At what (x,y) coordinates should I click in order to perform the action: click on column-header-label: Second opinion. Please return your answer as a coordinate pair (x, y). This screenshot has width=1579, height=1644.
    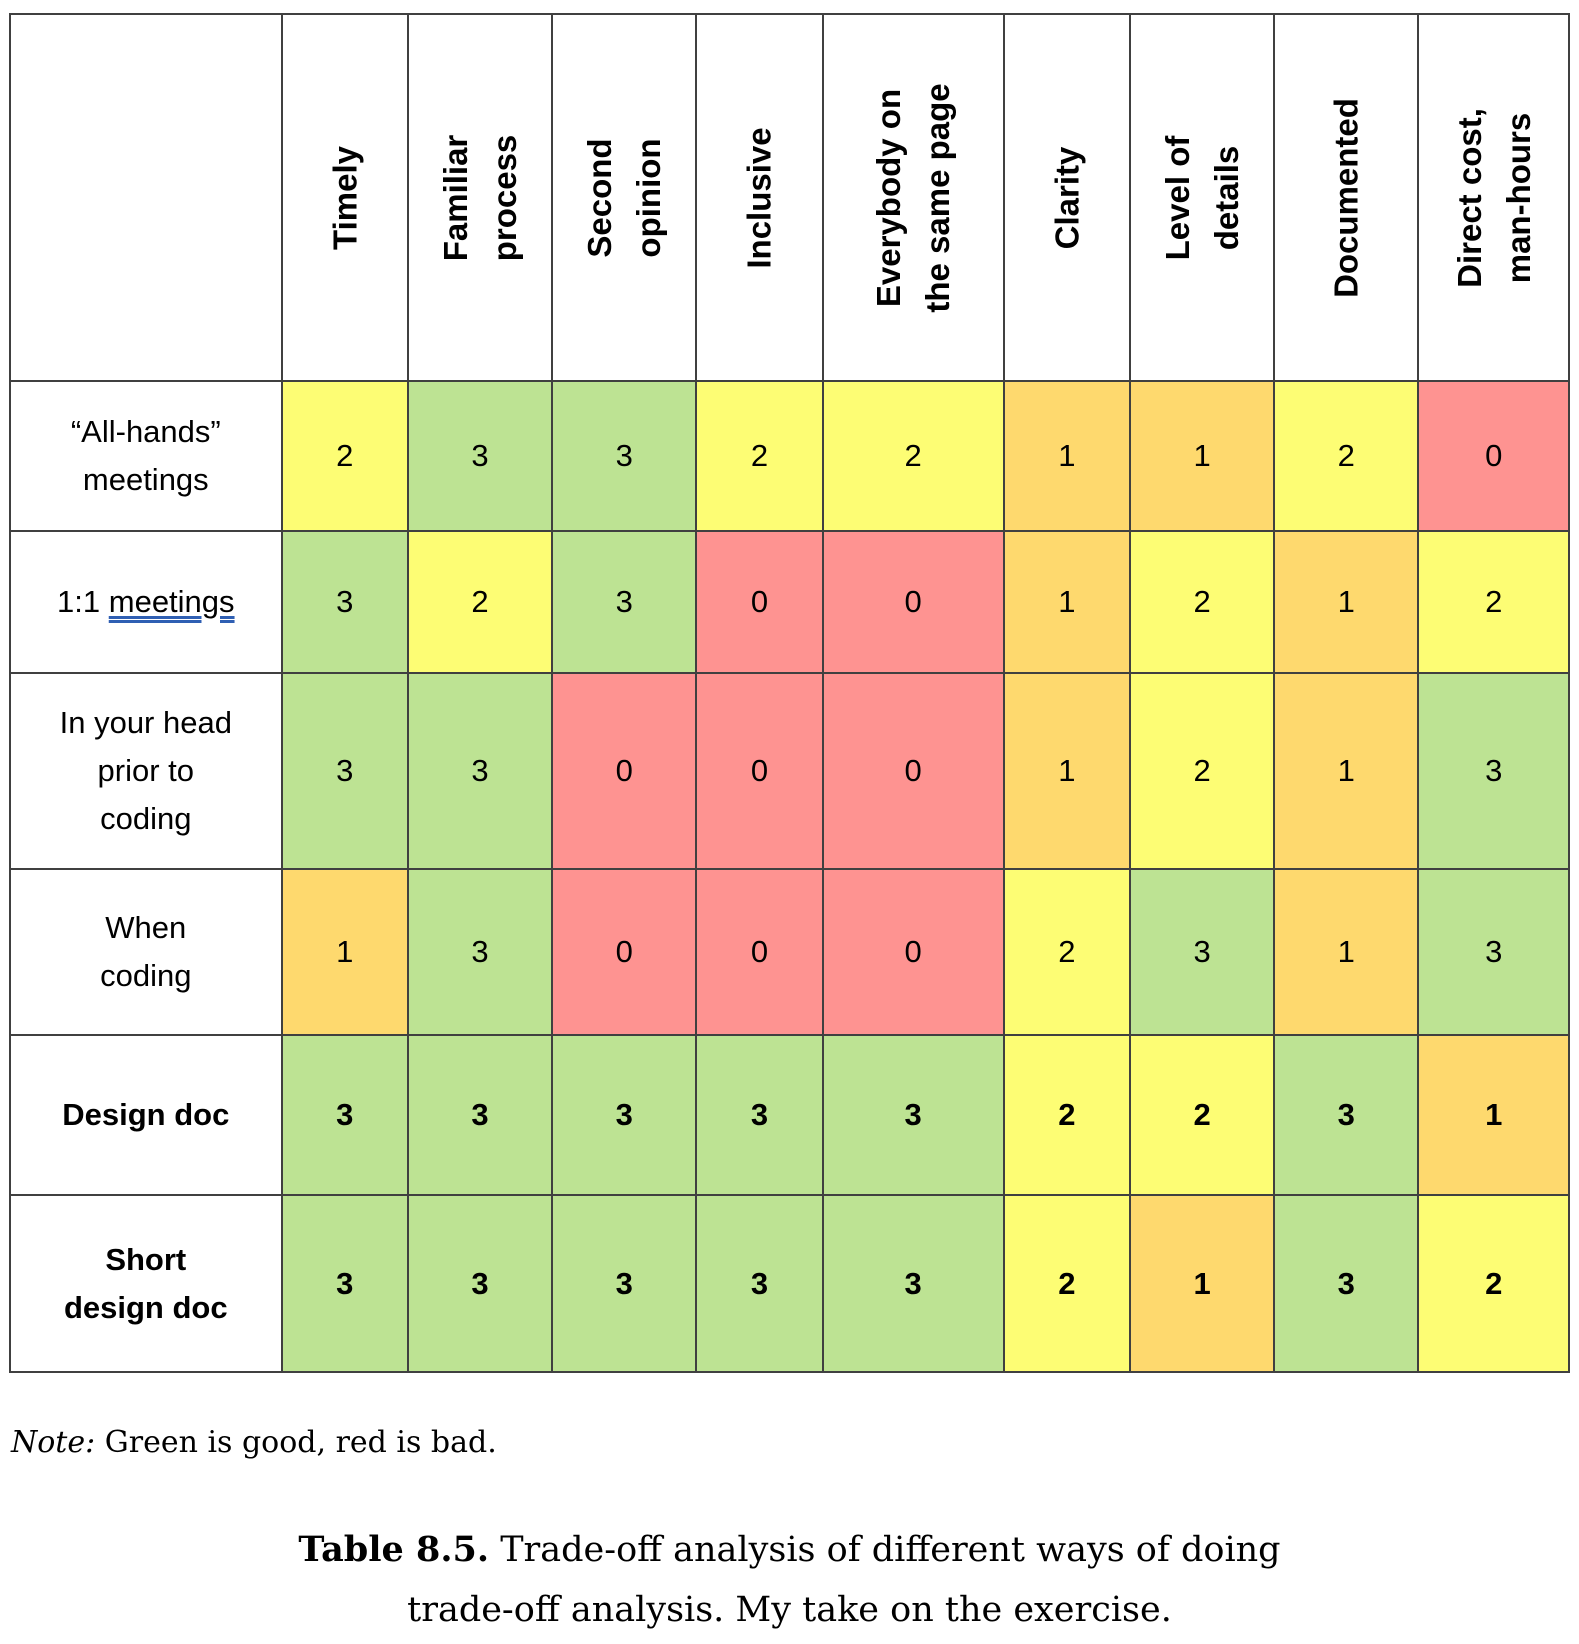
    Looking at the image, I should click on (624, 197).